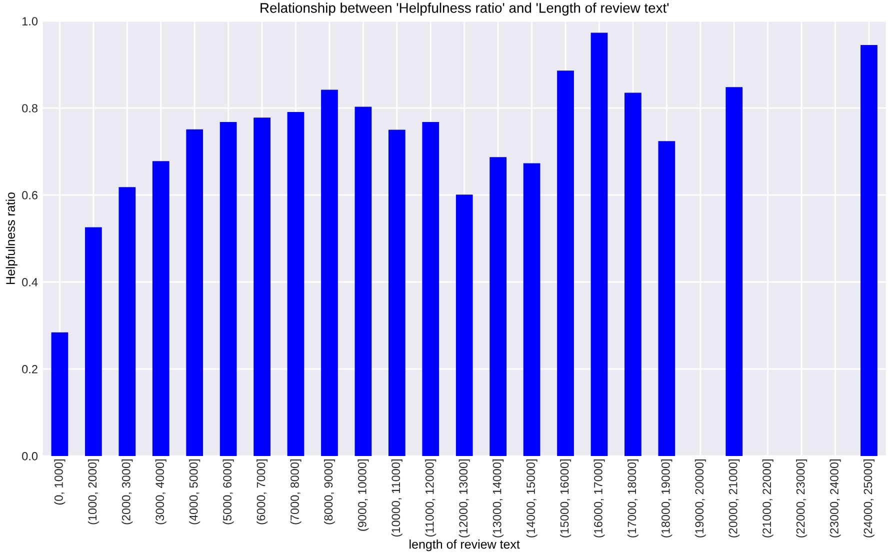 The height and width of the screenshot is (554, 893). What do you see at coordinates (296, 492) in the screenshot?
I see `x-tick-label: (7000, 8000]` at bounding box center [296, 492].